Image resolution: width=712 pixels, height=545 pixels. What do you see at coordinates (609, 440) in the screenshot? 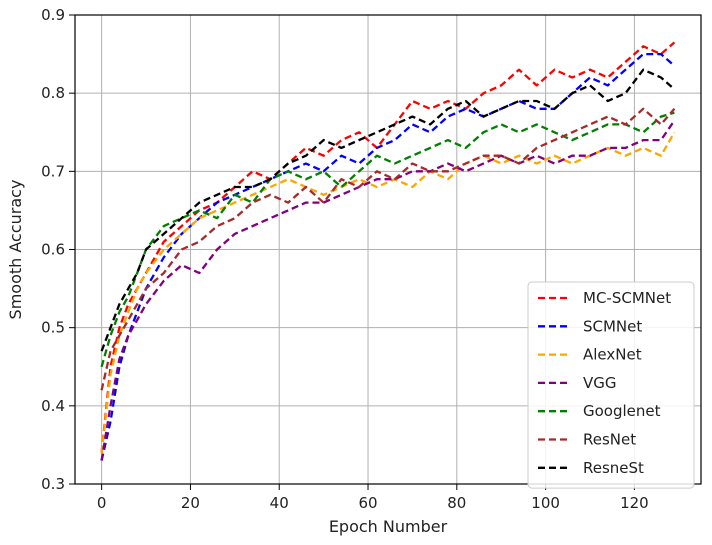
I see `legend-label: ResNet` at bounding box center [609, 440].